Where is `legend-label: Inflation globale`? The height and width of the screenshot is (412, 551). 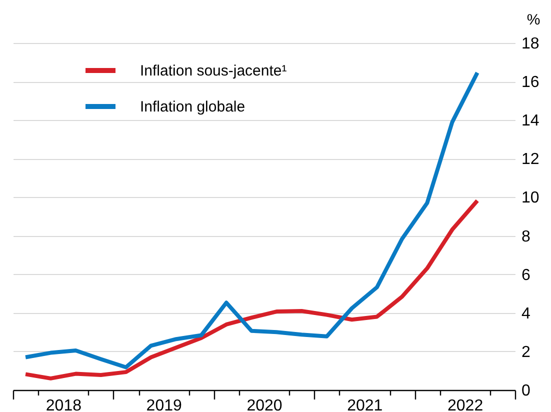
legend-label: Inflation globale is located at coordinates (193, 107).